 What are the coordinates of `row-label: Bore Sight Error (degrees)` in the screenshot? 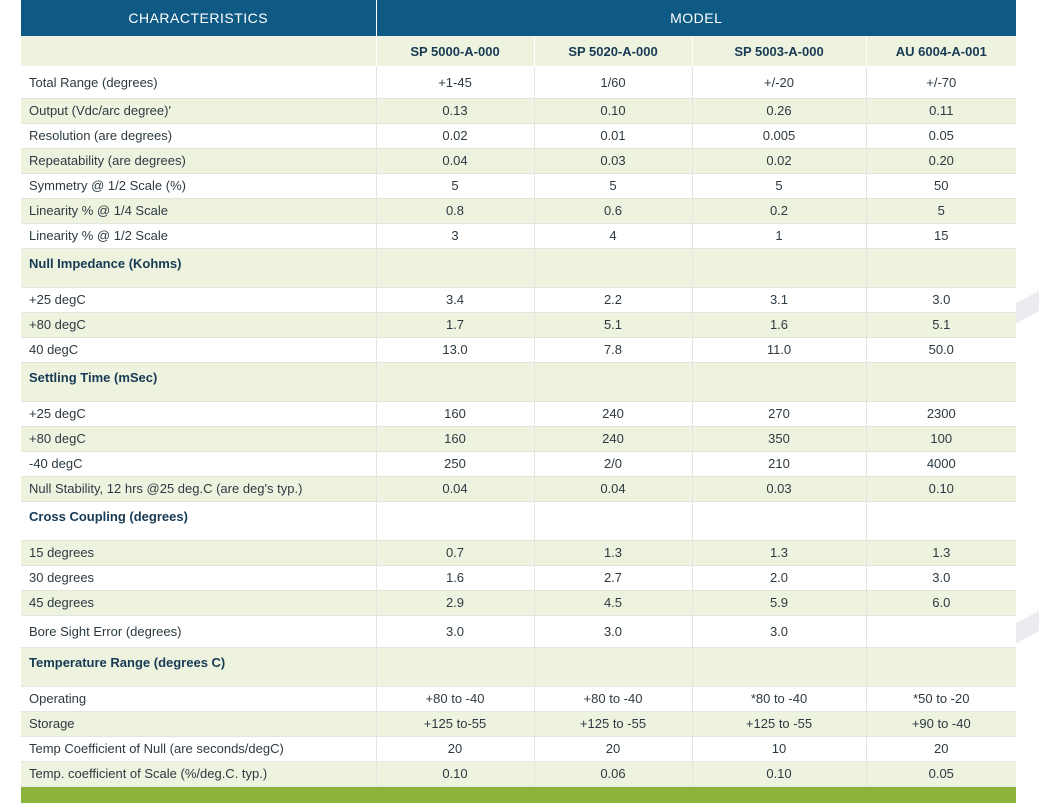 It's located at (199, 631).